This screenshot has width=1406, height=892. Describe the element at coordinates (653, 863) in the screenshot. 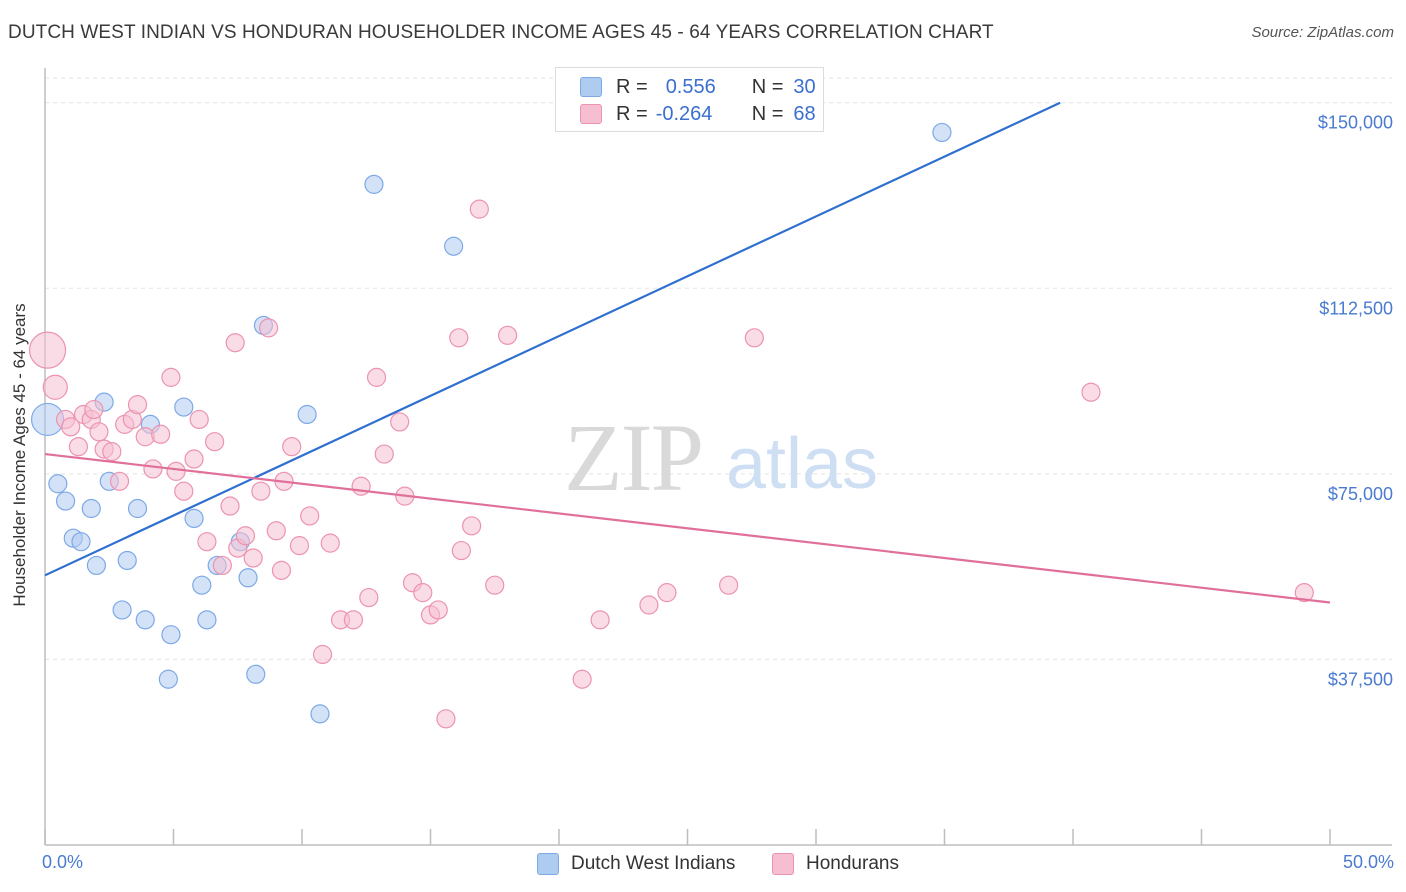

I see `bottom-legend-label-dutch: Dutch West Indians` at that location.